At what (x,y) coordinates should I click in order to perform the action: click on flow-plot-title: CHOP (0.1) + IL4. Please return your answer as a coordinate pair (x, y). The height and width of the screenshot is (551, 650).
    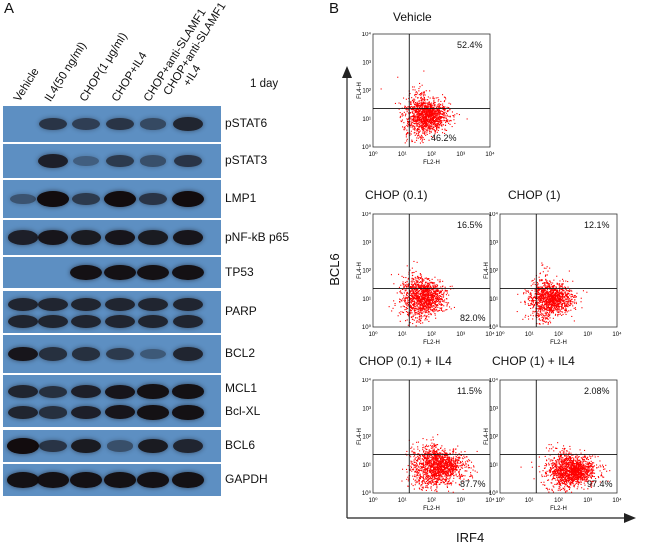
    Looking at the image, I should click on (405, 361).